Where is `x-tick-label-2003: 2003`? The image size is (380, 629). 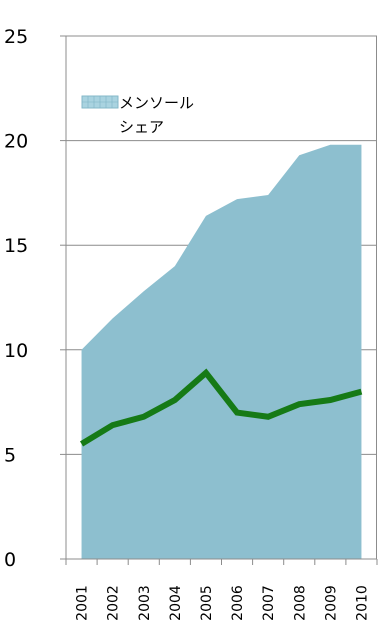
x-tick-label-2003: 2003 is located at coordinates (145, 603).